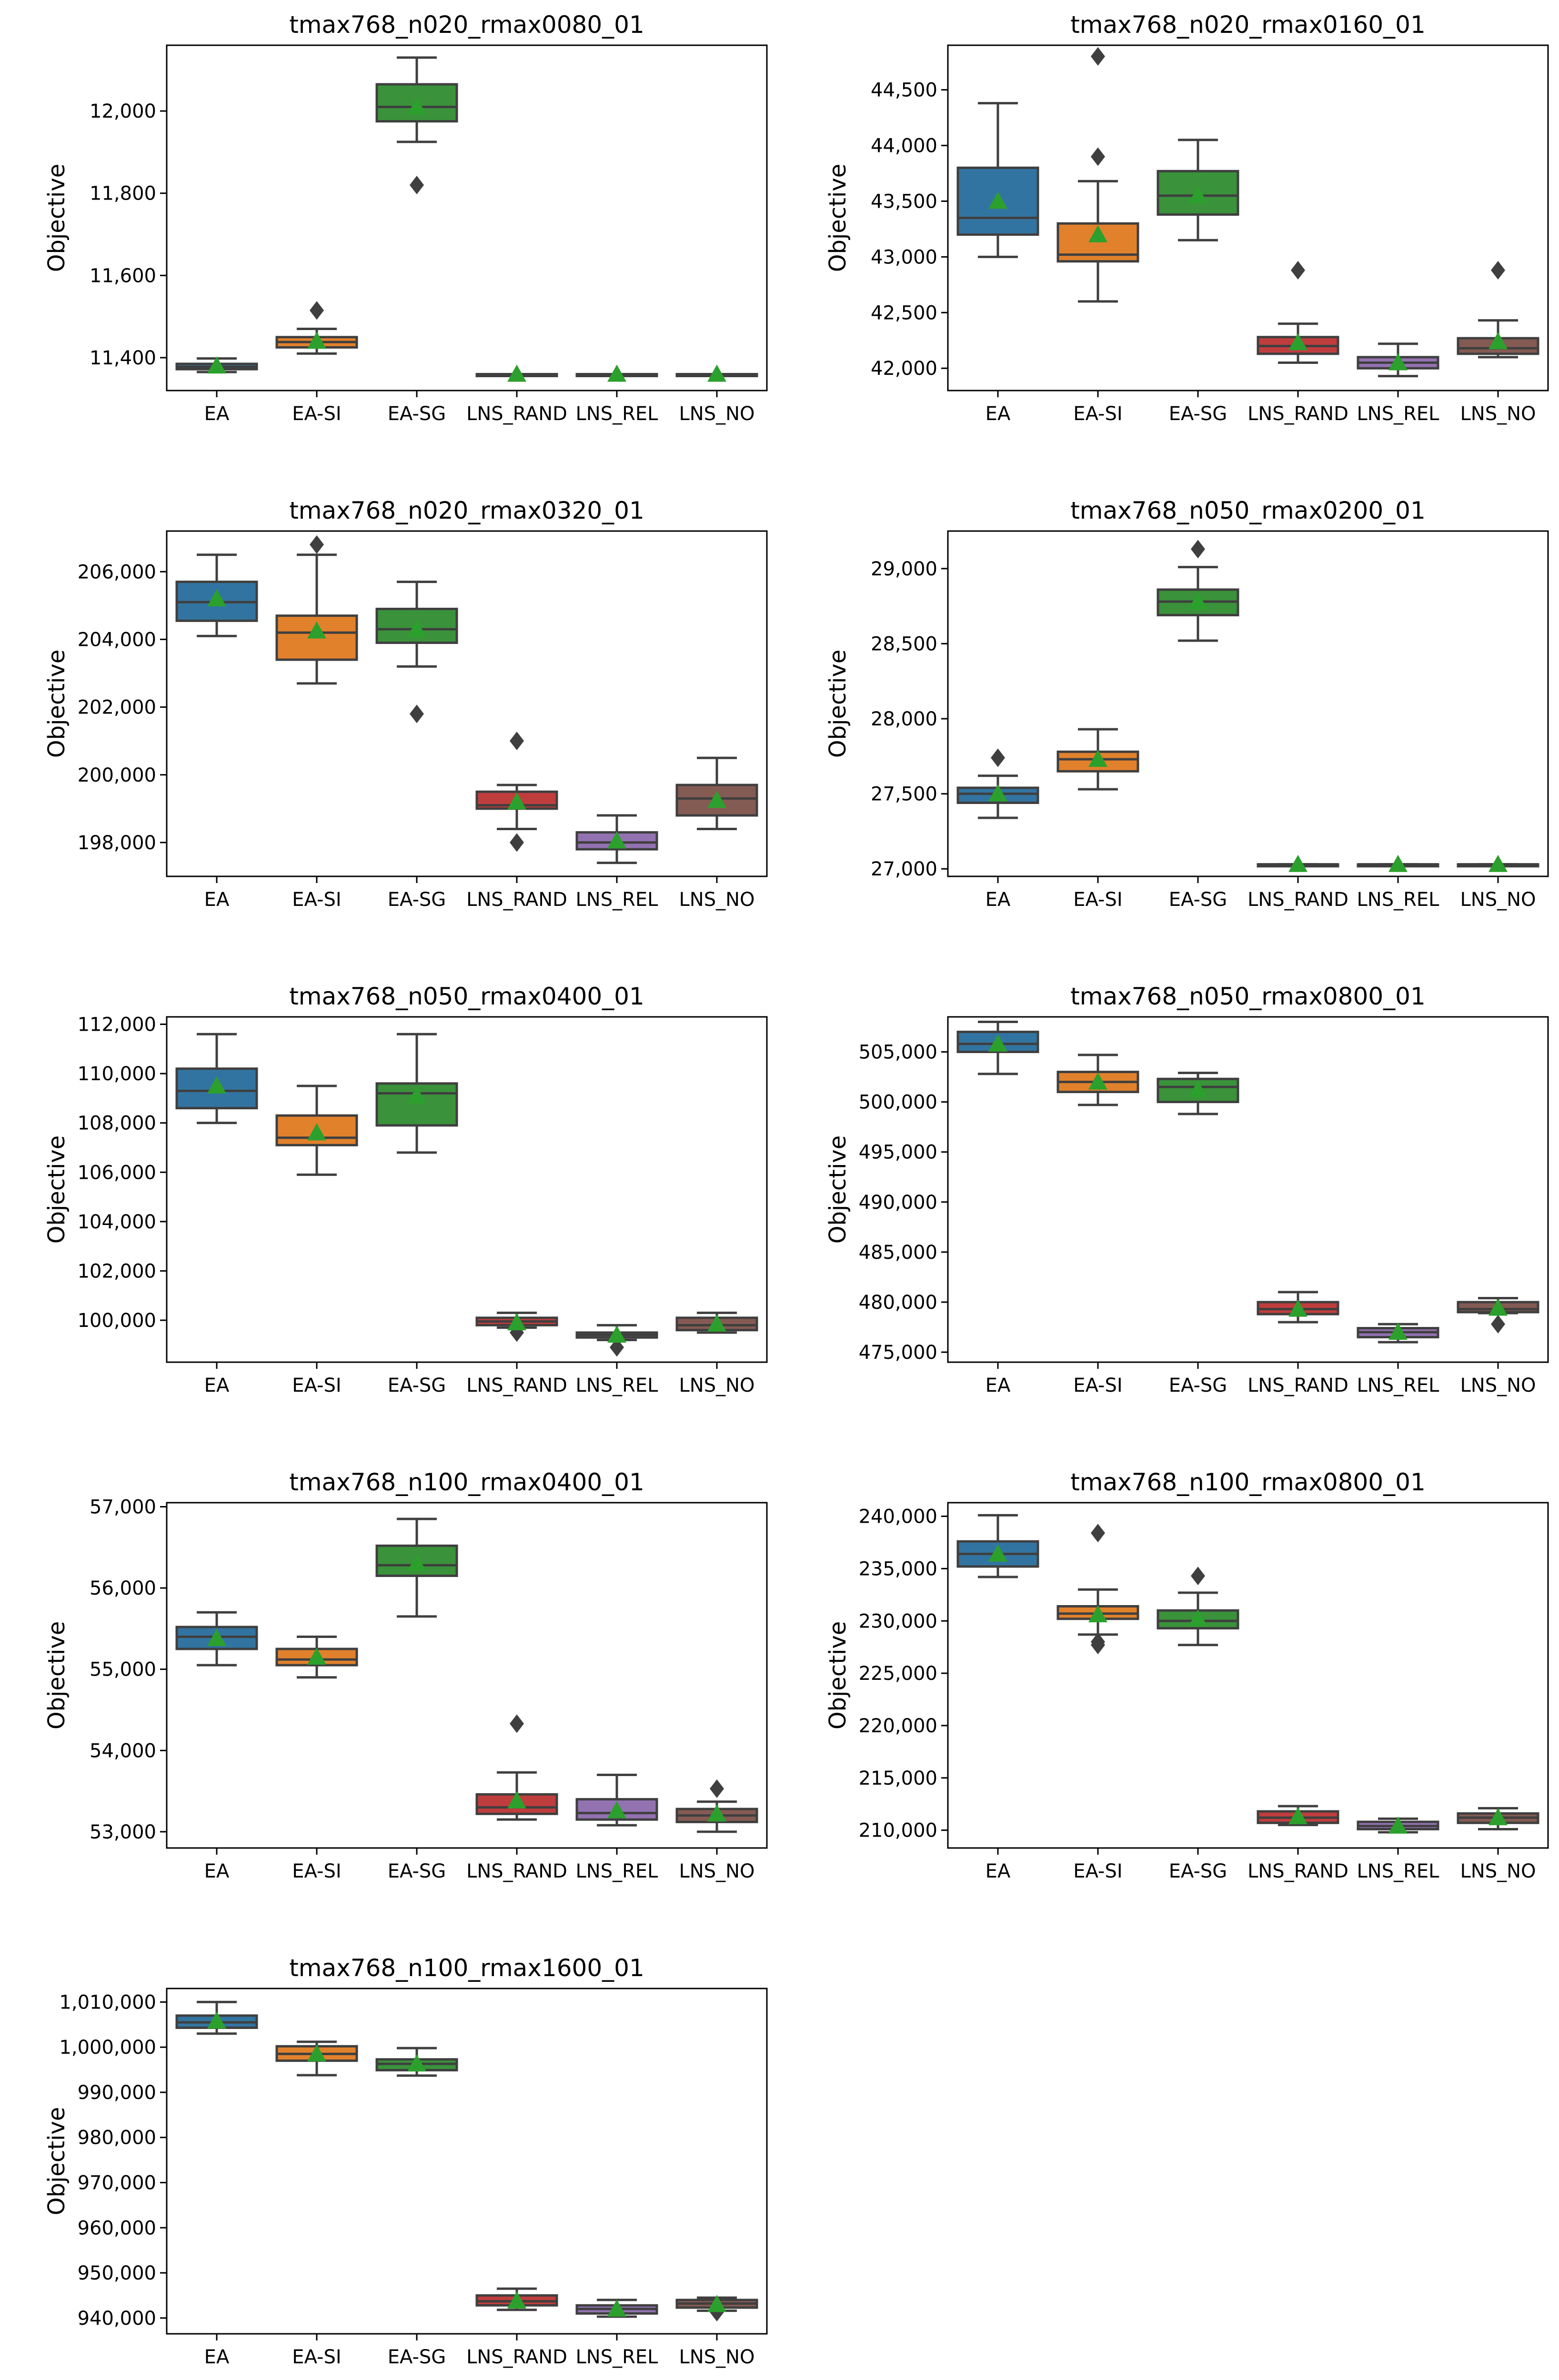 This screenshot has width=1559, height=2380. What do you see at coordinates (117, 1173) in the screenshot?
I see `y-tick-label: 106,000` at bounding box center [117, 1173].